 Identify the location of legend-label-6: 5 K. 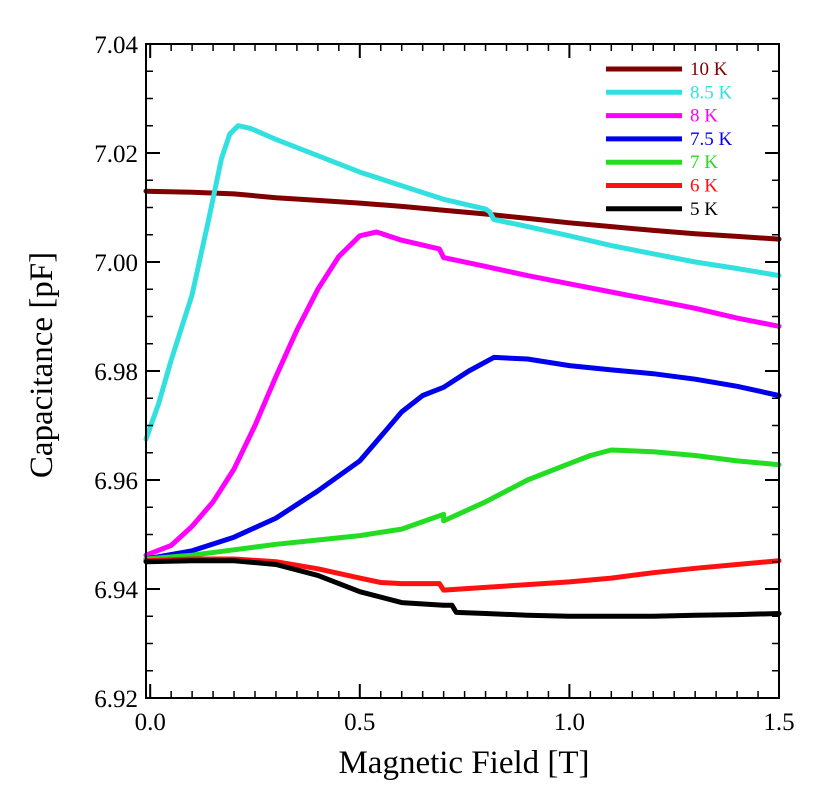
(704, 209).